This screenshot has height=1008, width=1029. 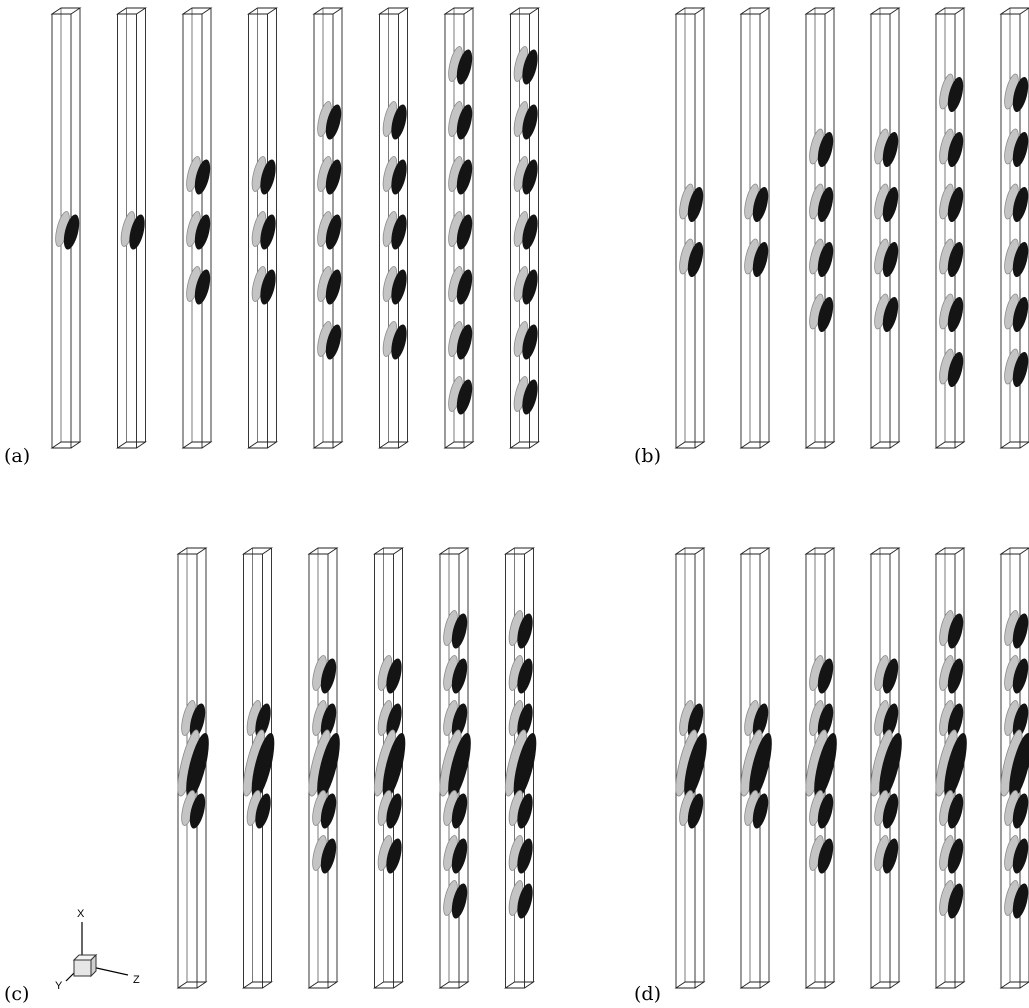 What do you see at coordinates (70, 977) in the screenshot?
I see `y-axis-line` at bounding box center [70, 977].